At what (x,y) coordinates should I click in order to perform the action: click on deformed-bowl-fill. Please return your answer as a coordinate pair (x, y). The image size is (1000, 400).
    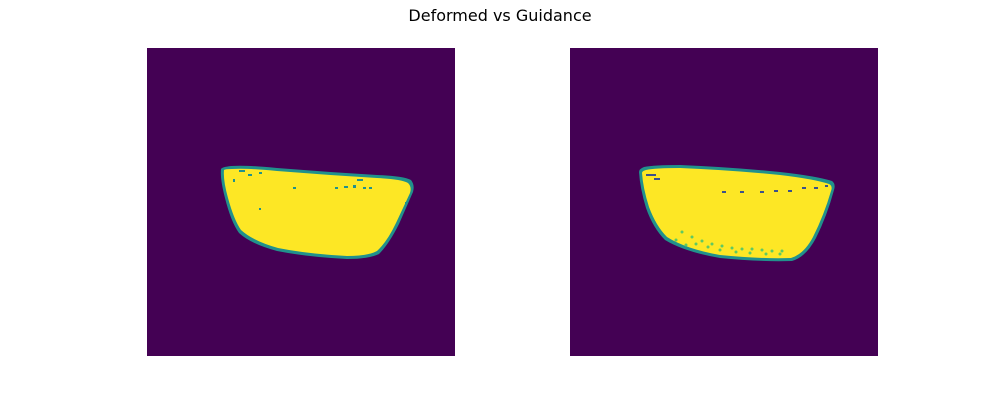
    Looking at the image, I should click on (317, 212).